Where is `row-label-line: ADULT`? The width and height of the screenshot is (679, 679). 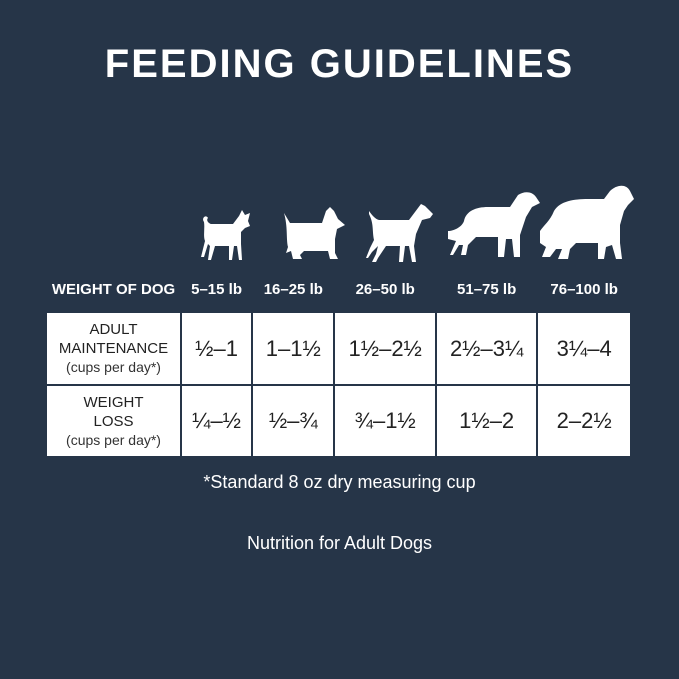 row-label-line: ADULT is located at coordinates (113, 329).